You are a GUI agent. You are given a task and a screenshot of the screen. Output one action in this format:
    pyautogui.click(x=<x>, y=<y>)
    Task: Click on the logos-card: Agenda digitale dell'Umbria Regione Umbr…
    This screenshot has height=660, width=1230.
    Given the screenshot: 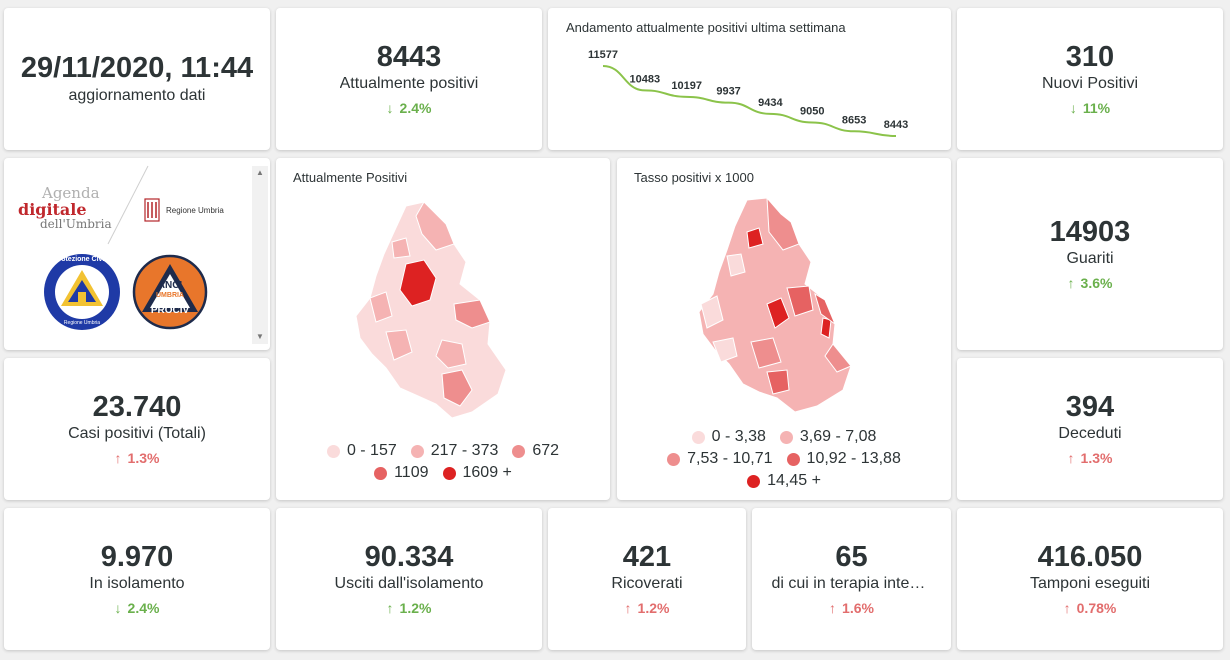 What is the action you would take?
    pyautogui.click(x=137, y=254)
    